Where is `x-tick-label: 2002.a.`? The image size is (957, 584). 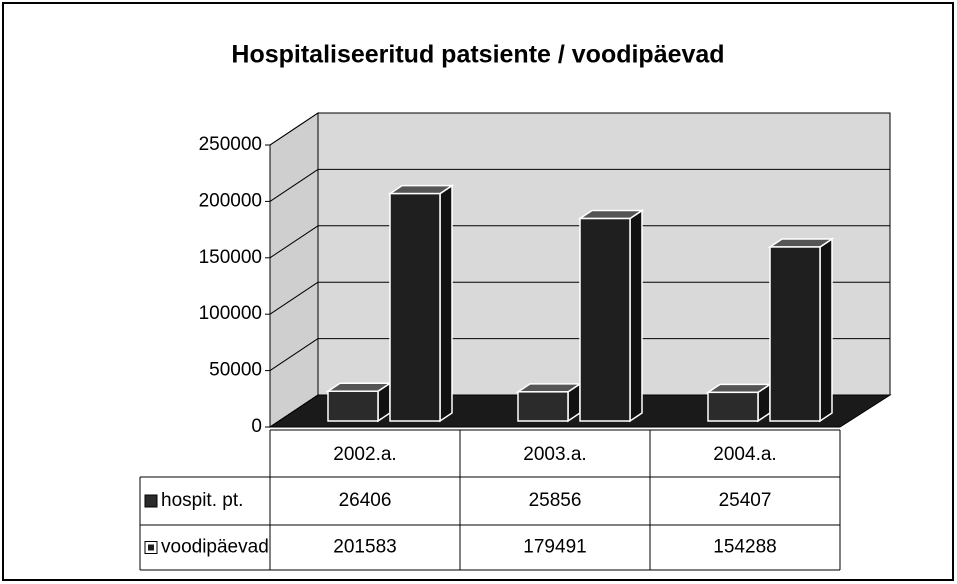 x-tick-label: 2002.a. is located at coordinates (364, 454).